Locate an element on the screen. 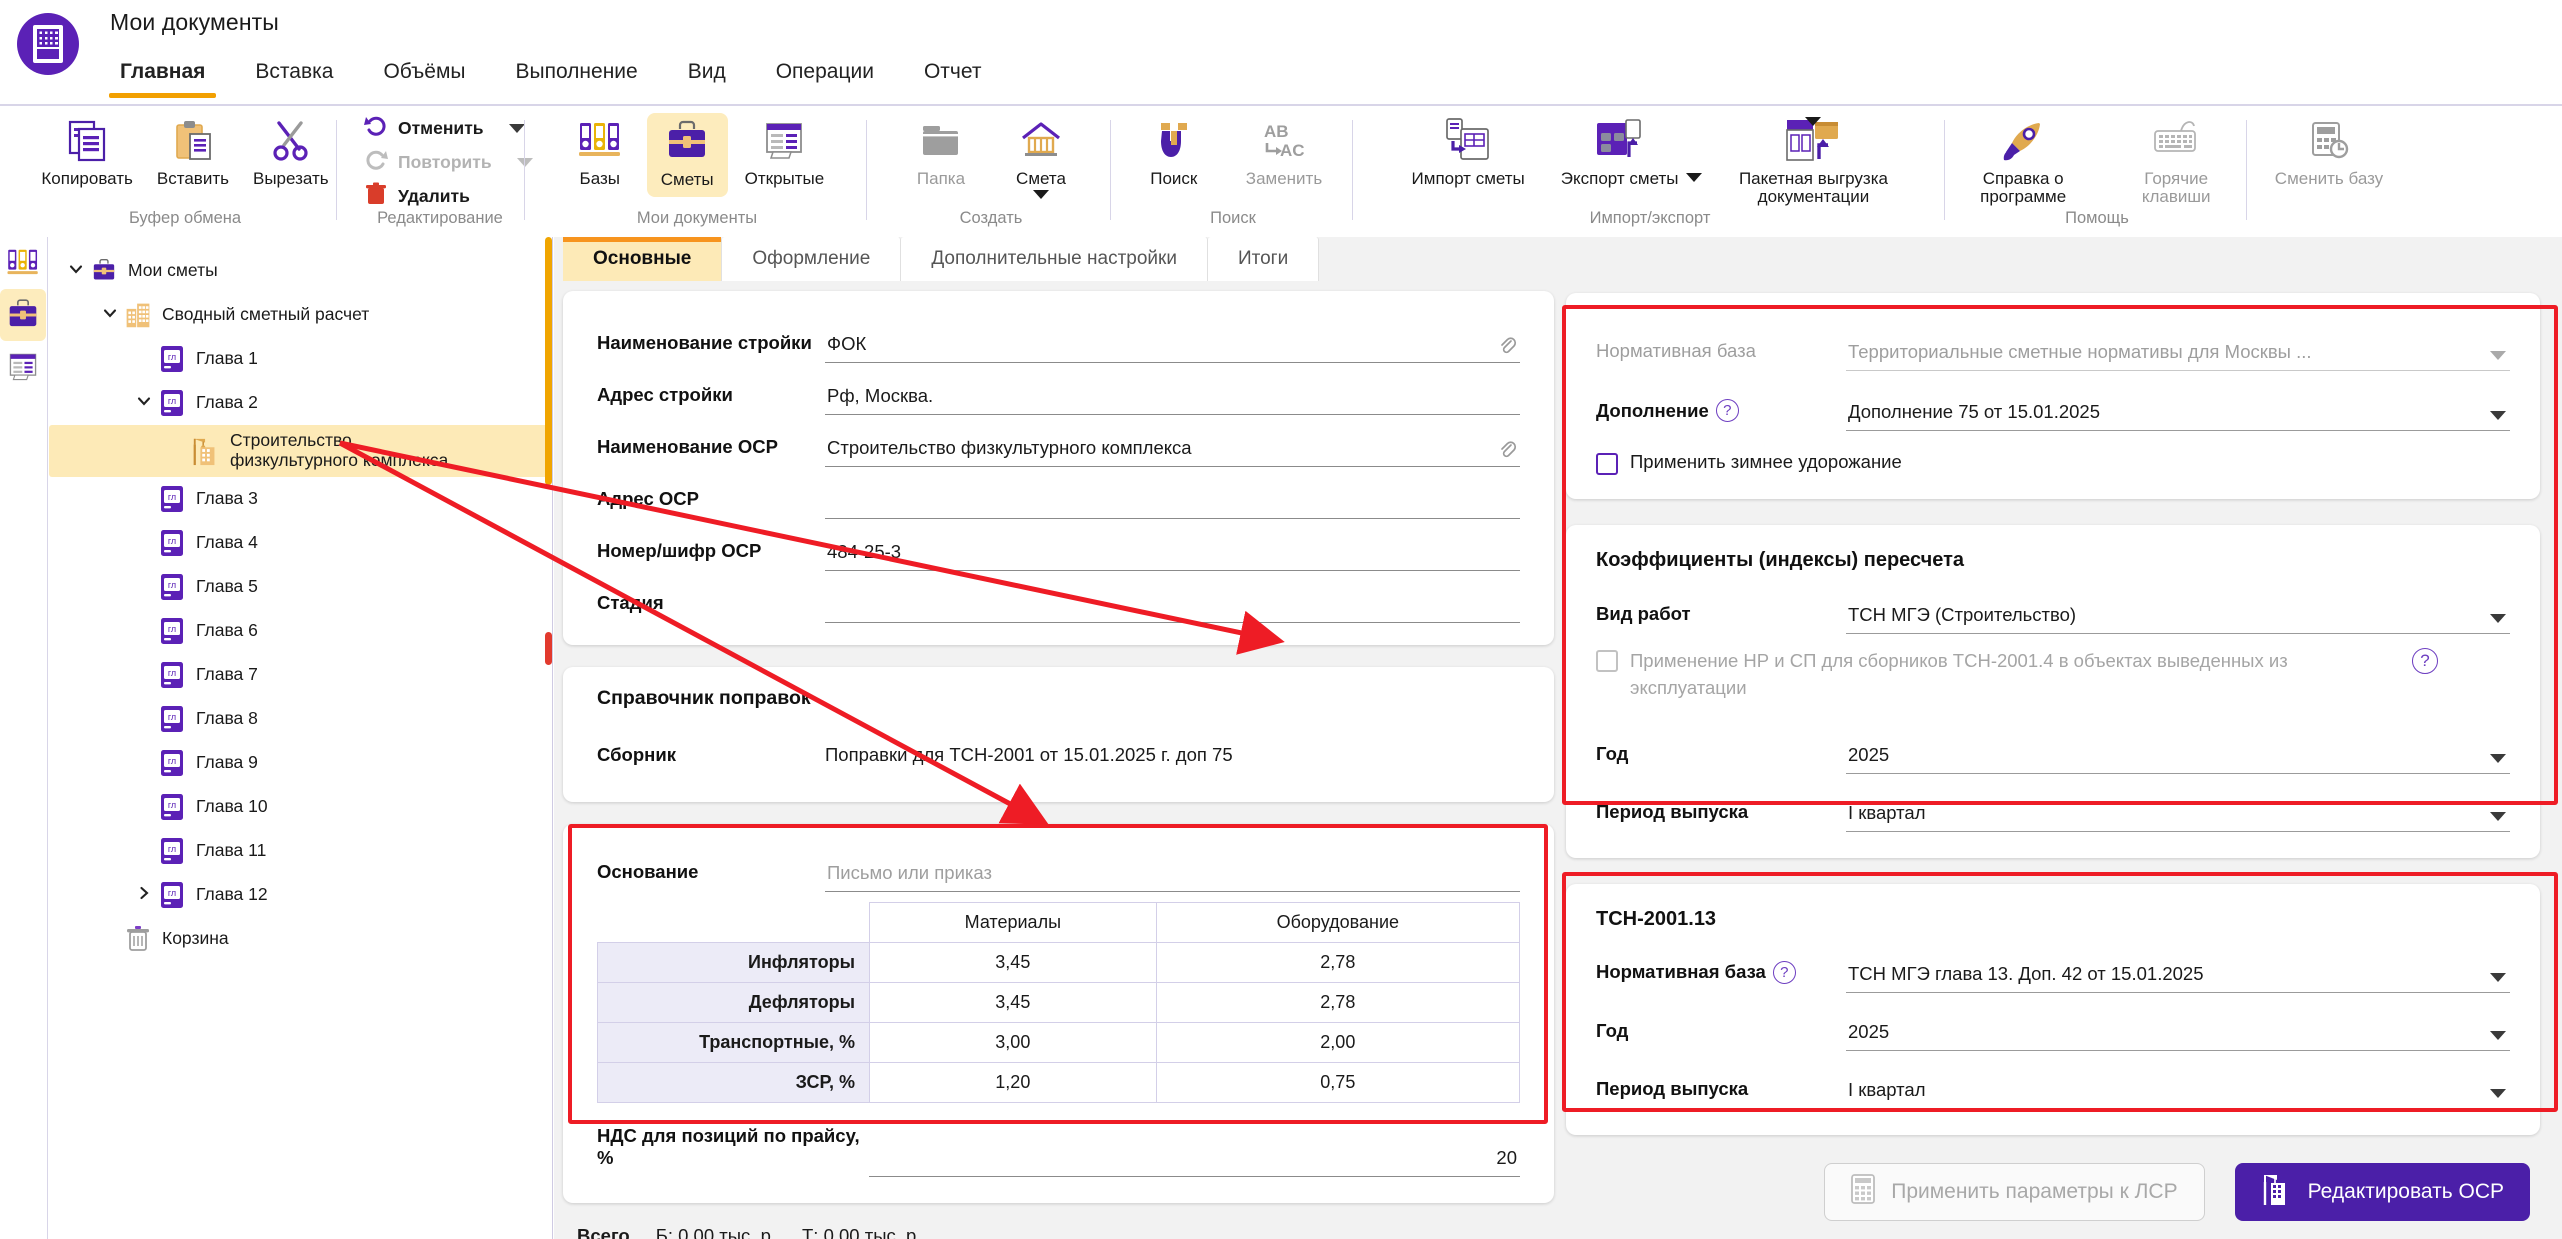 The image size is (2562, 1239). basis-input: Письмо или приказ is located at coordinates (1172, 876).